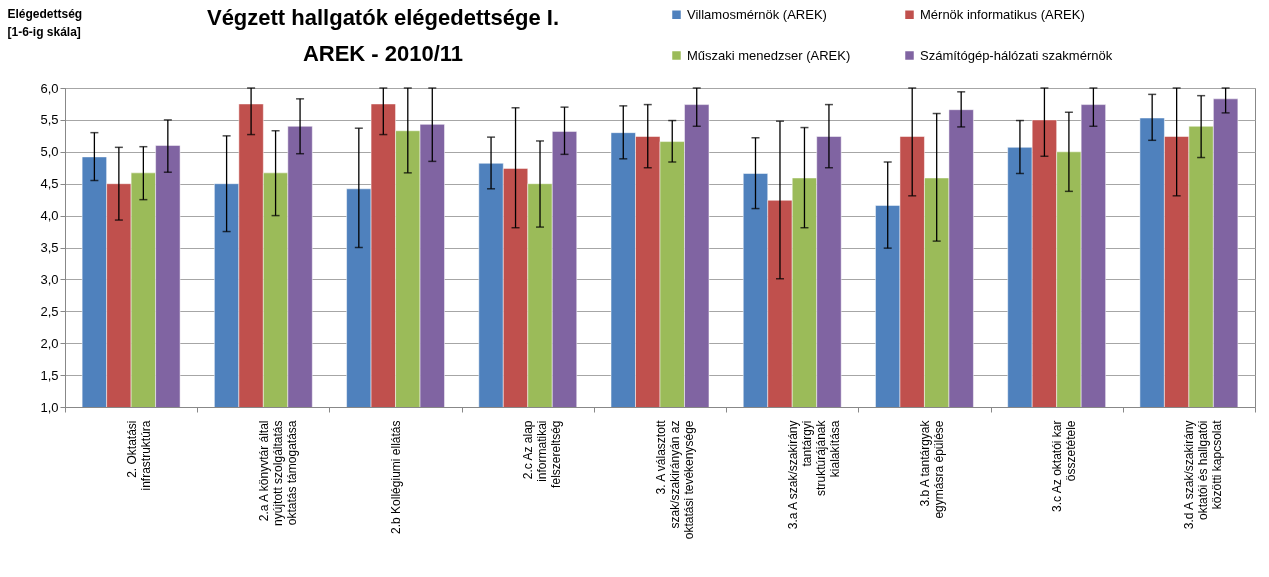 This screenshot has width=1269, height=577. What do you see at coordinates (542, 454) in the screenshot?
I see `x-tick-label: 2.c Az alap informatikai felszereltség` at bounding box center [542, 454].